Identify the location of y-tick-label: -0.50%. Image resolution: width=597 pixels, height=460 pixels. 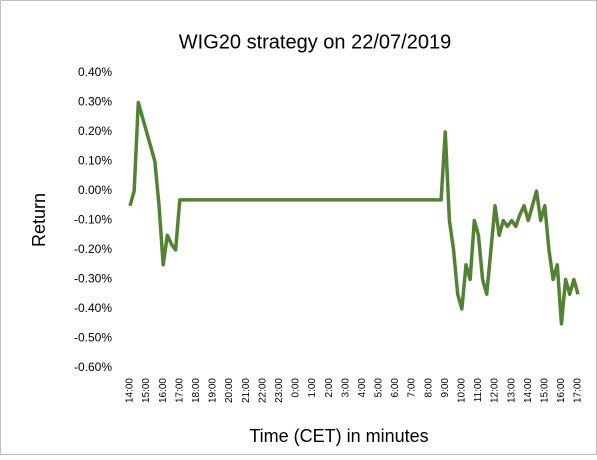
(93, 338).